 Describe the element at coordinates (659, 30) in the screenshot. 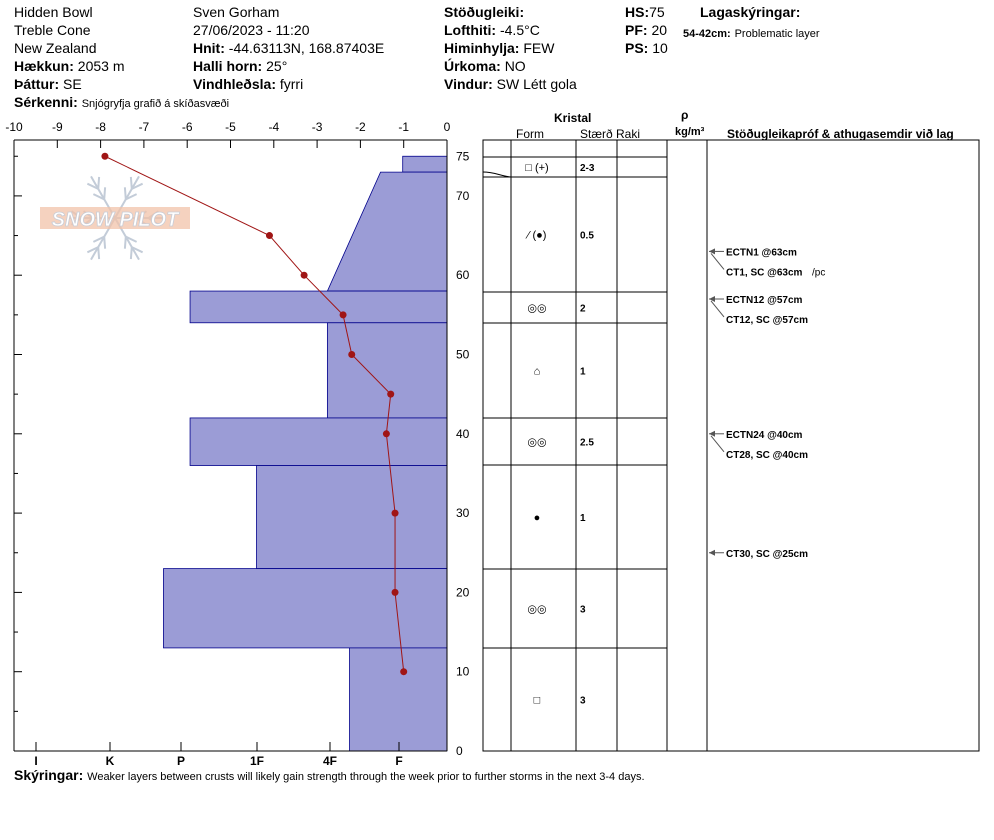

I see `pf-value: 20` at that location.